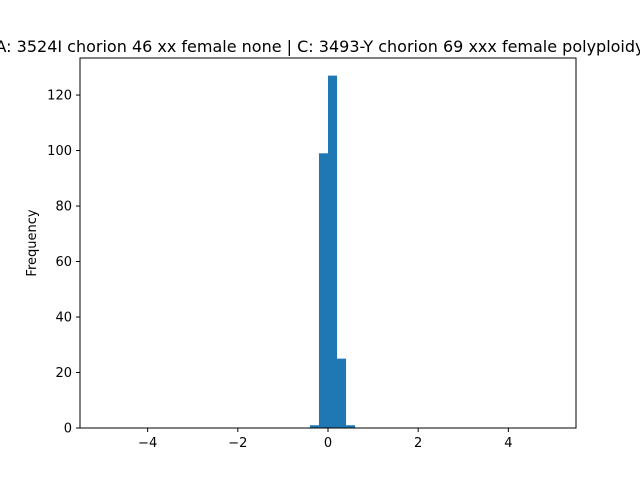  I want to click on x-tick-label-3: 2, so click(418, 443).